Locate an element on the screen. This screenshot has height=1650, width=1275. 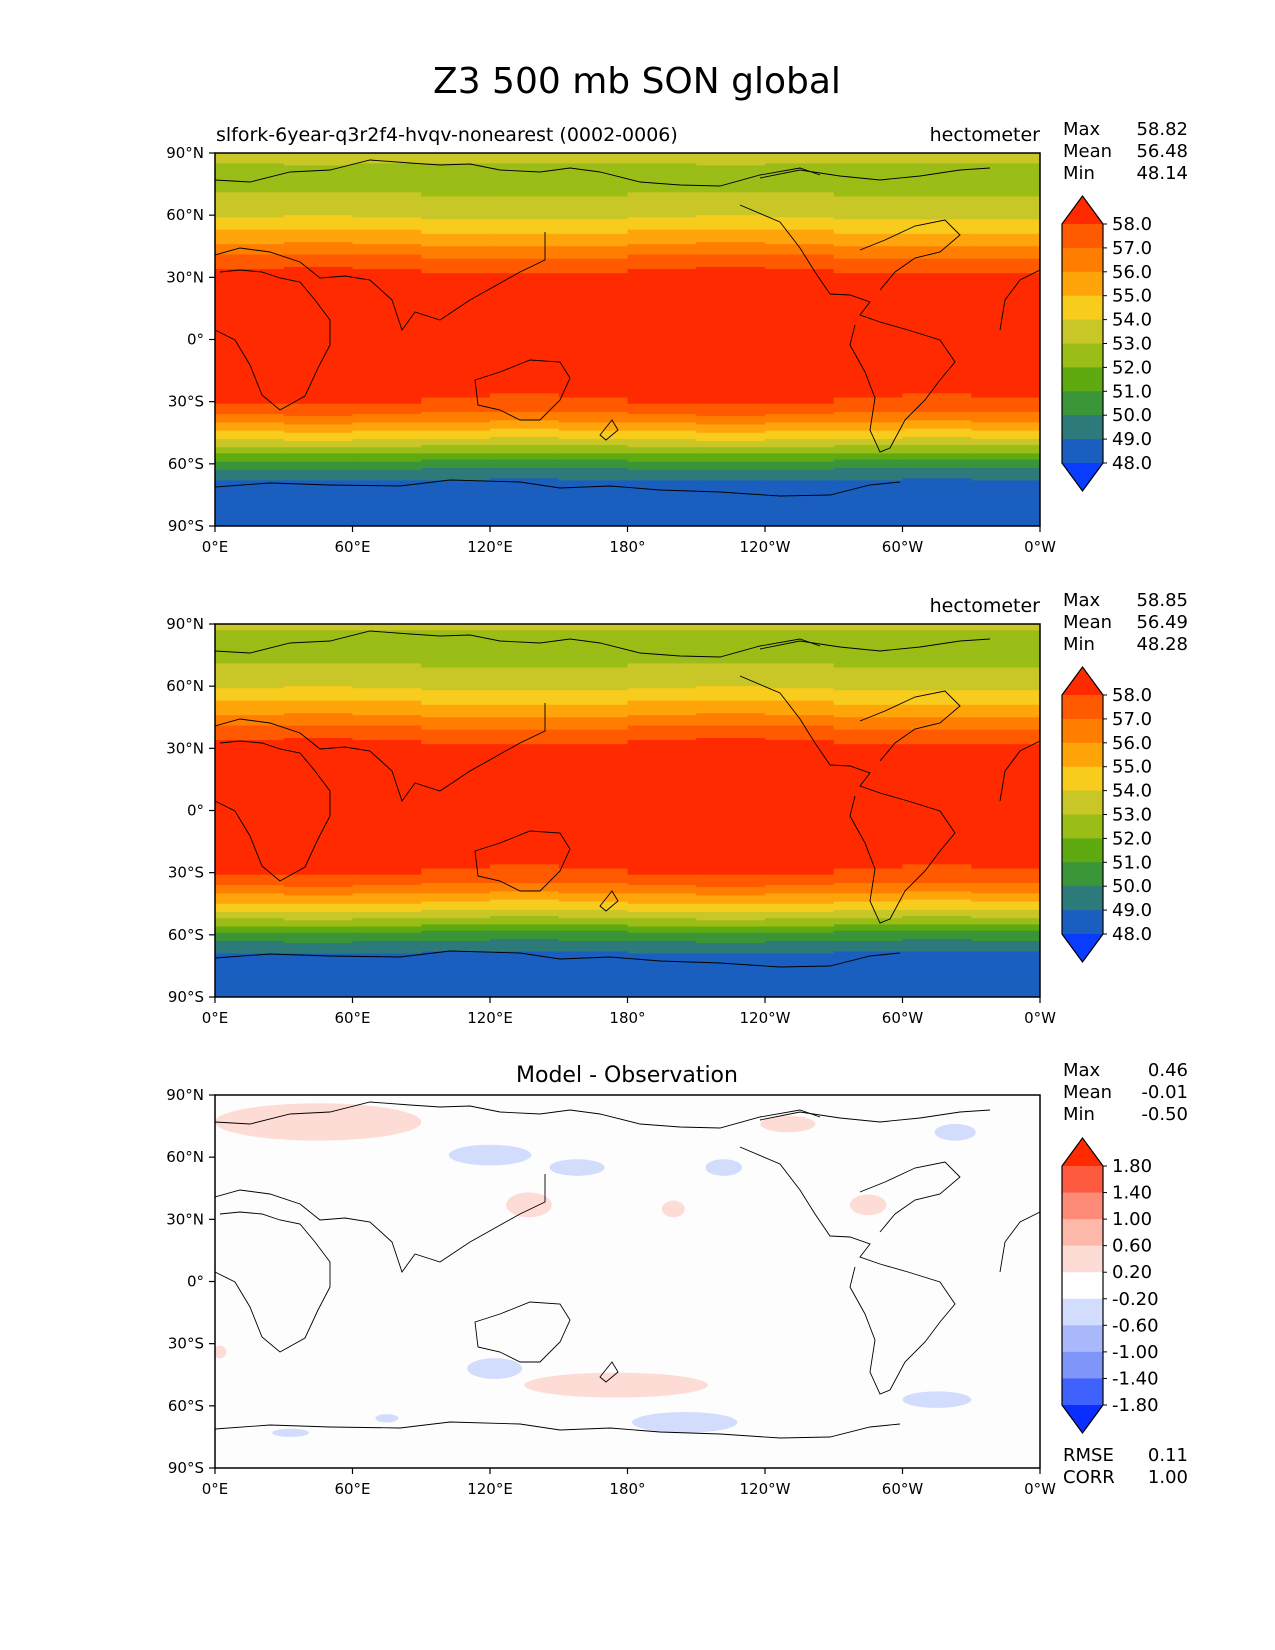
lat-tick-label: 60°S is located at coordinates (186, 1406).